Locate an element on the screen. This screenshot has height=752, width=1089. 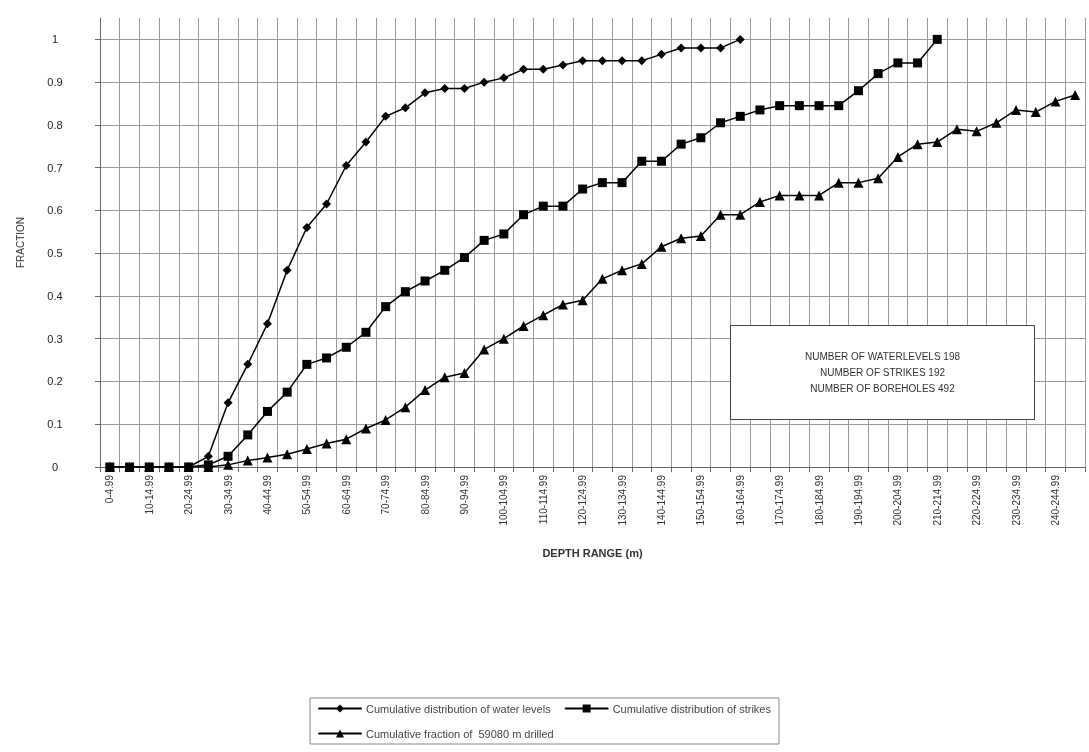
x-tick-label: 0-4.99 is located at coordinates (110, 489).